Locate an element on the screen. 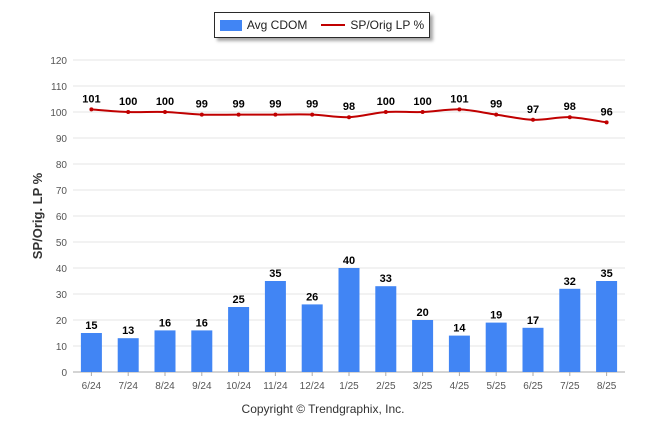 This screenshot has width=646, height=434. x-tick-label: 2/25 is located at coordinates (386, 386).